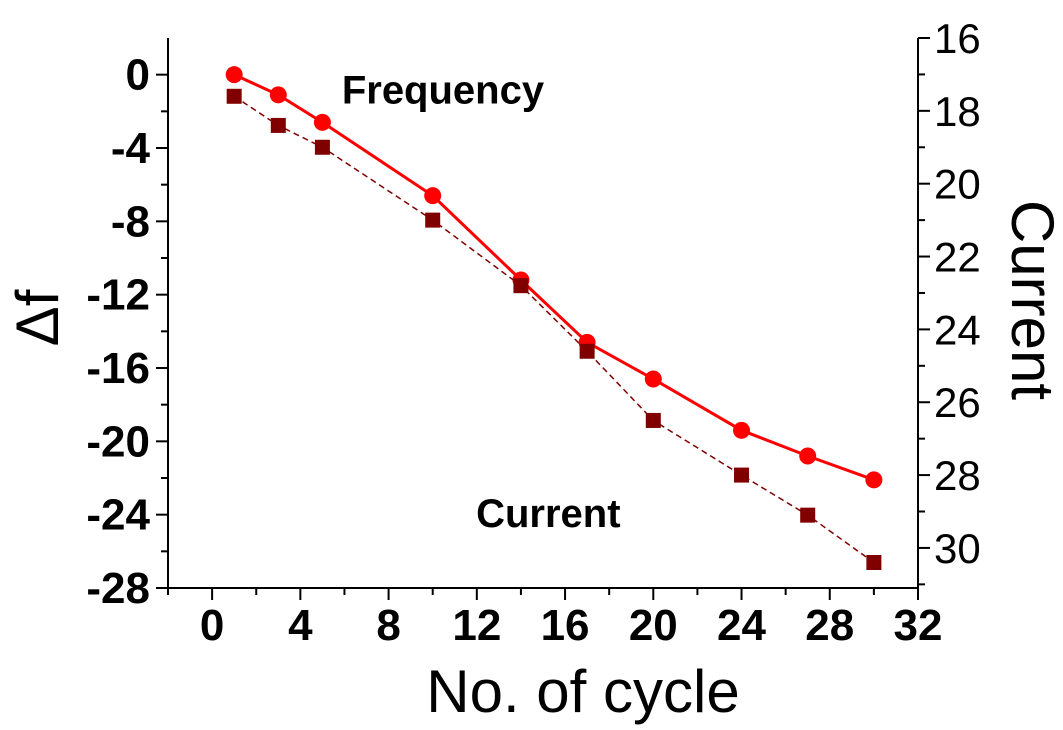  I want to click on x-tick-label: 16, so click(565, 625).